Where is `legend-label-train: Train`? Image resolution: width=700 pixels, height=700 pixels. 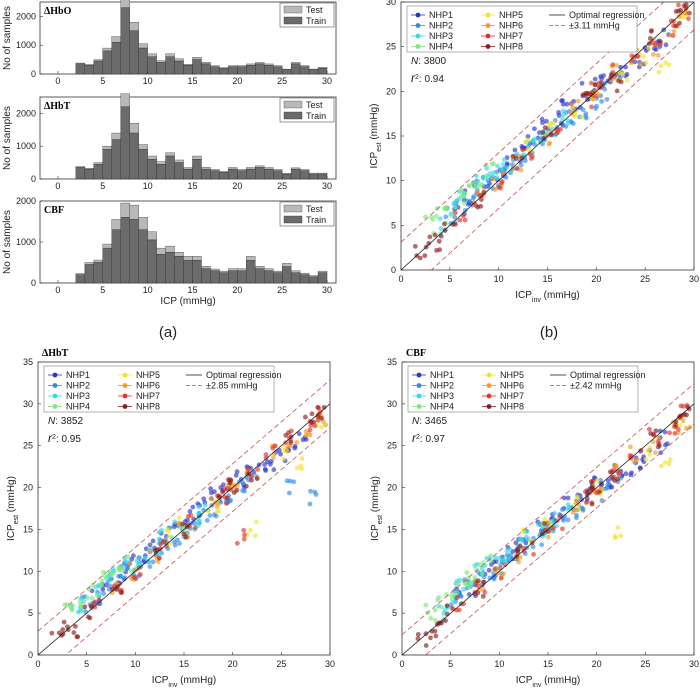
legend-label-train: Train is located at coordinates (316, 116).